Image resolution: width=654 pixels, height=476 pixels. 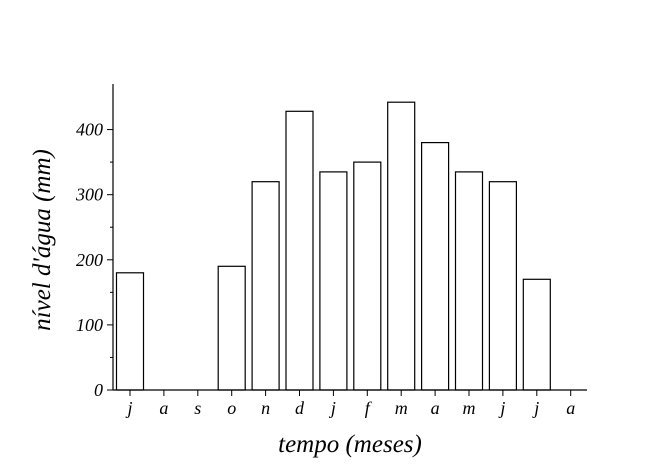 I want to click on x-tick-label-2: s, so click(x=197, y=408).